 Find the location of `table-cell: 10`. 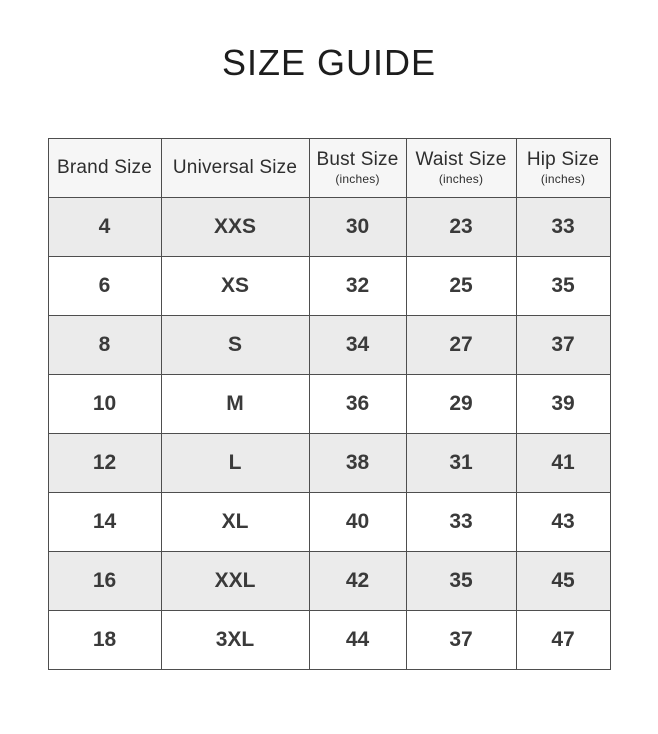

table-cell: 10 is located at coordinates (104, 404).